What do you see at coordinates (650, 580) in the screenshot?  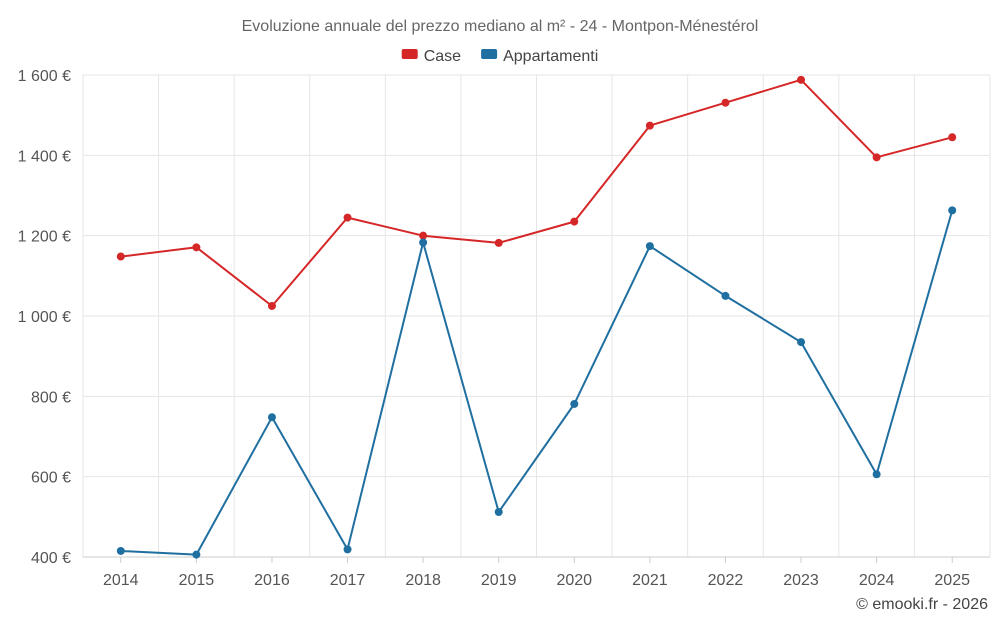 I see `x-tick-label: 2021` at bounding box center [650, 580].